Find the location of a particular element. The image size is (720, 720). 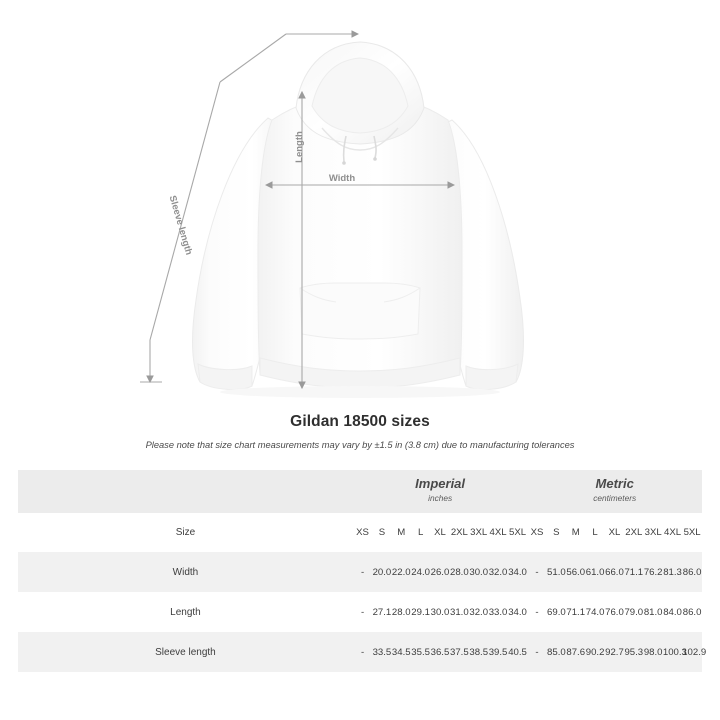

length-imperial-xl: 30.0 is located at coordinates (440, 612).